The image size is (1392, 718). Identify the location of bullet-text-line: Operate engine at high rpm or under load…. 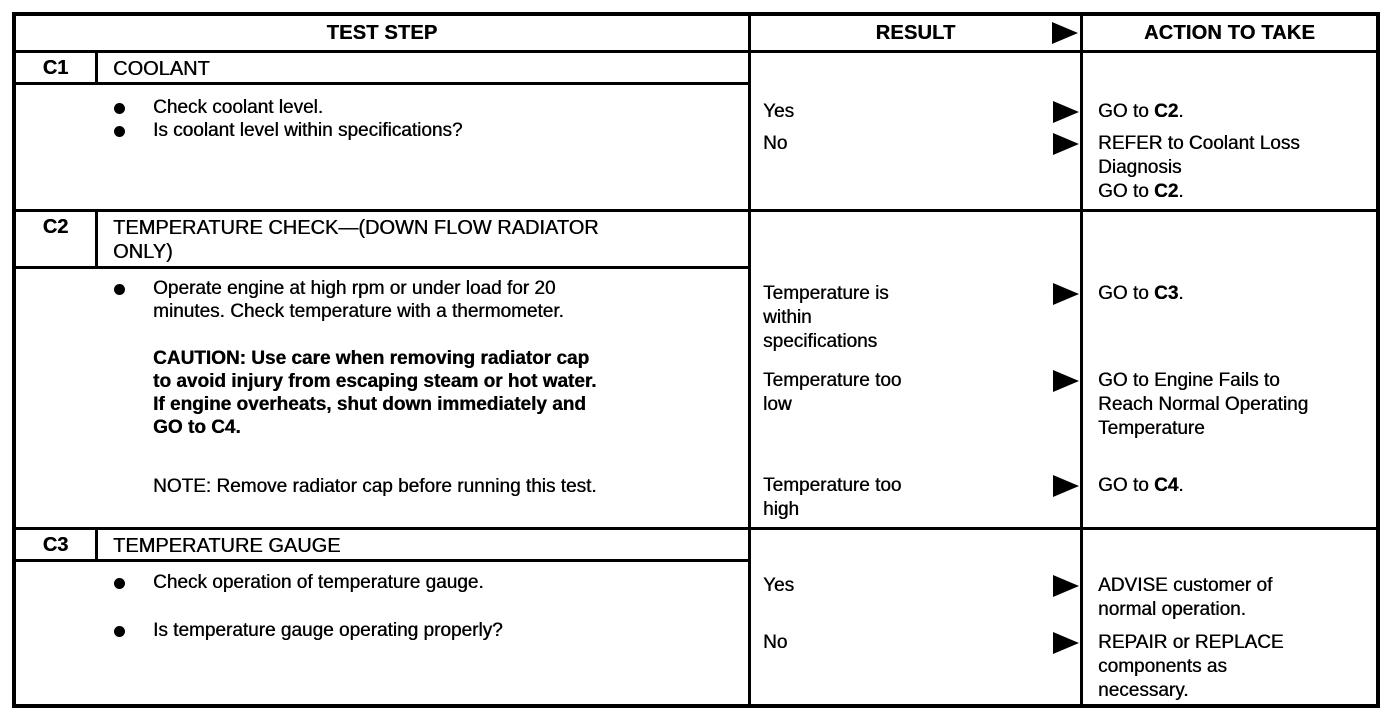
(354, 288).